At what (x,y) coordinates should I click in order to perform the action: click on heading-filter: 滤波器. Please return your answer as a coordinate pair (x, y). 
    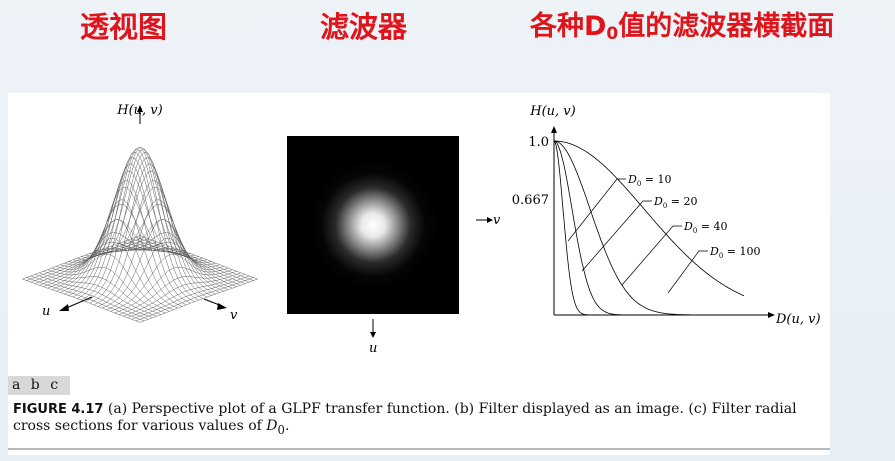
    Looking at the image, I should click on (364, 27).